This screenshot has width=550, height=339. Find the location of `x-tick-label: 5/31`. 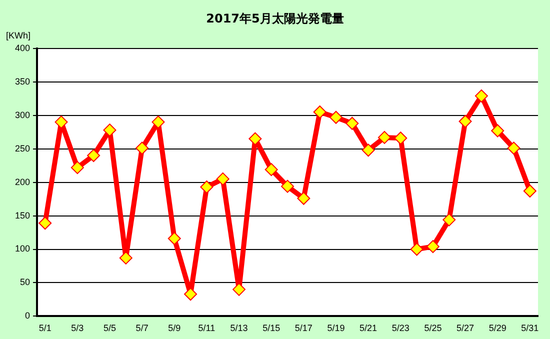

x-tick-label: 5/31 is located at coordinates (530, 328).